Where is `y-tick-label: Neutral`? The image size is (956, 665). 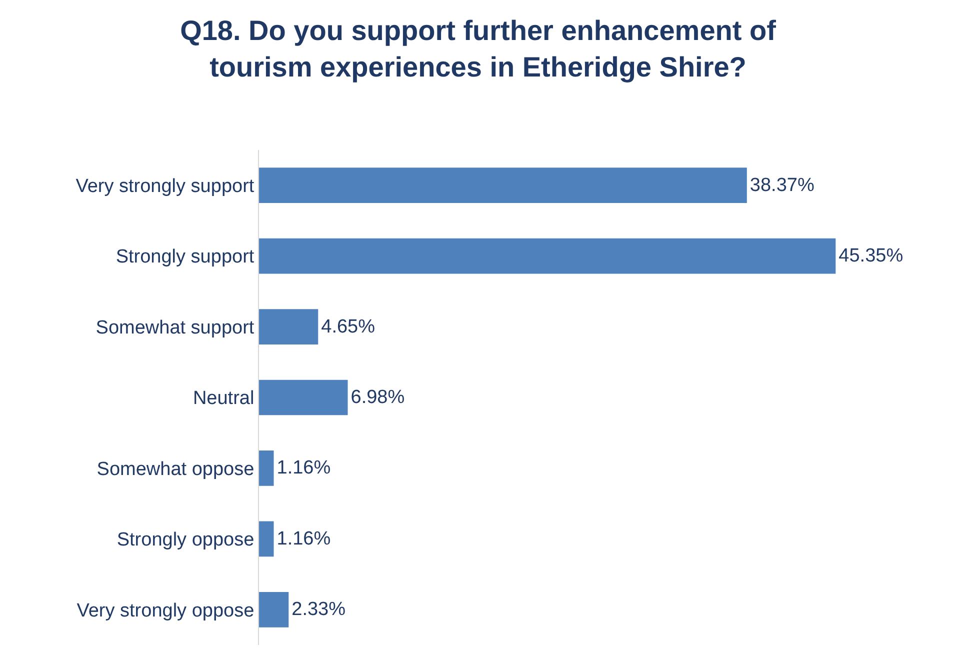 y-tick-label: Neutral is located at coordinates (223, 399).